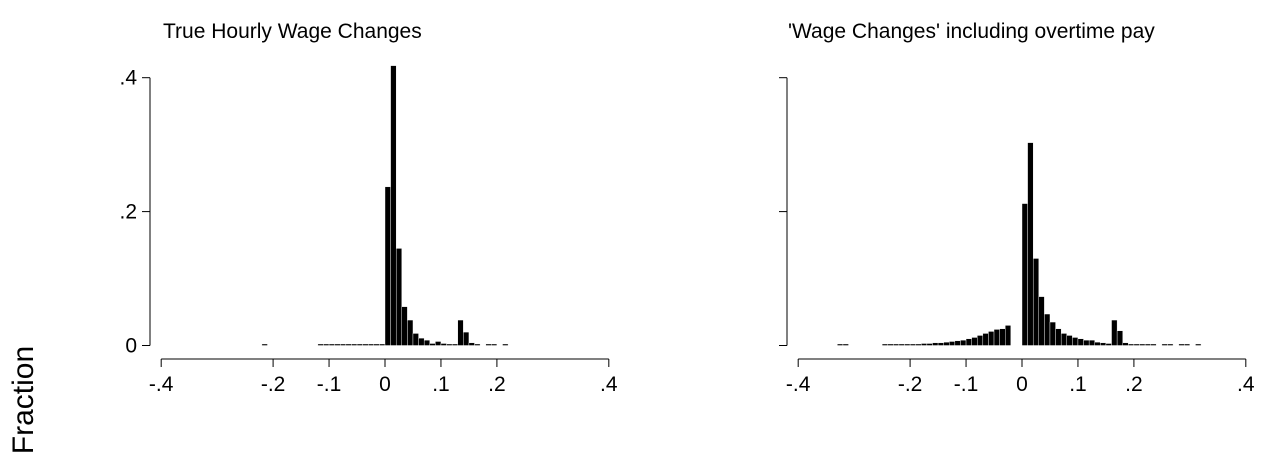 This screenshot has width=1281, height=463. Describe the element at coordinates (971, 31) in the screenshot. I see `panel-title: 'Wage Changes' including overtime pay` at that location.